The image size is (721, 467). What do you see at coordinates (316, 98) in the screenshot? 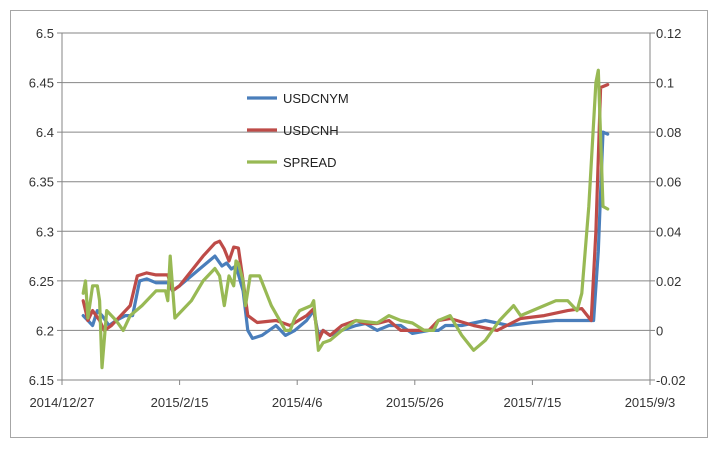
I see `legend-label-usdcnym: USDCNYM` at bounding box center [316, 98].